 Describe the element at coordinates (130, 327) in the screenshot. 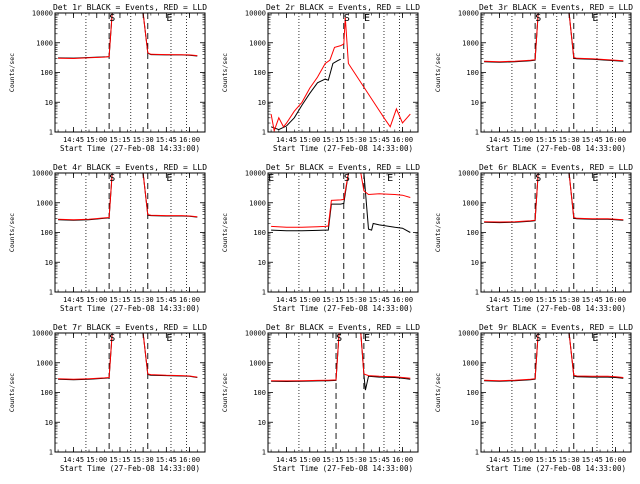

I see `plot-title: Det 7r BLACK = Events, RED = LLD` at that location.